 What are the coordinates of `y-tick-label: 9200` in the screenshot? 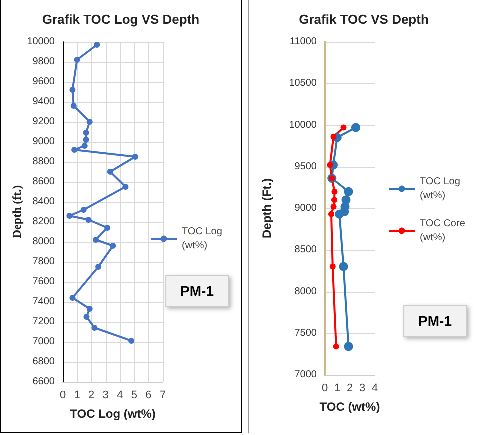 It's located at (44, 122).